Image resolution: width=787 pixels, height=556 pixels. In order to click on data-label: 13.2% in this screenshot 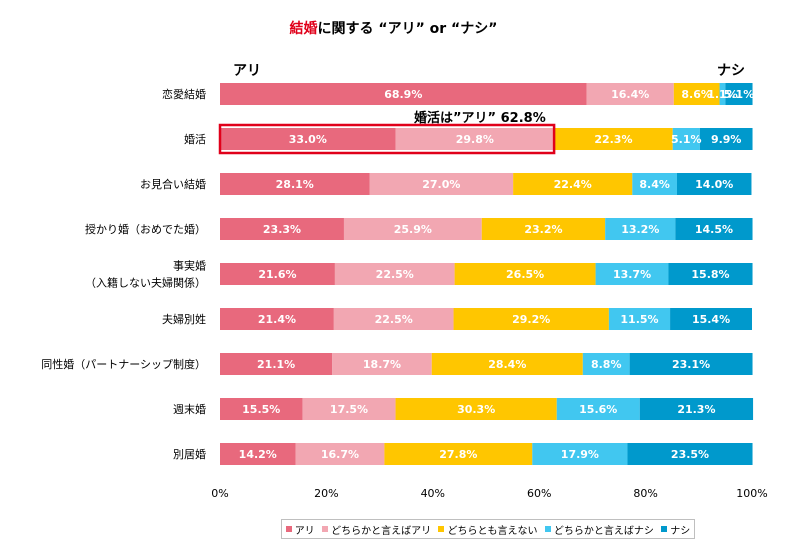, I will do `click(640, 229)`.